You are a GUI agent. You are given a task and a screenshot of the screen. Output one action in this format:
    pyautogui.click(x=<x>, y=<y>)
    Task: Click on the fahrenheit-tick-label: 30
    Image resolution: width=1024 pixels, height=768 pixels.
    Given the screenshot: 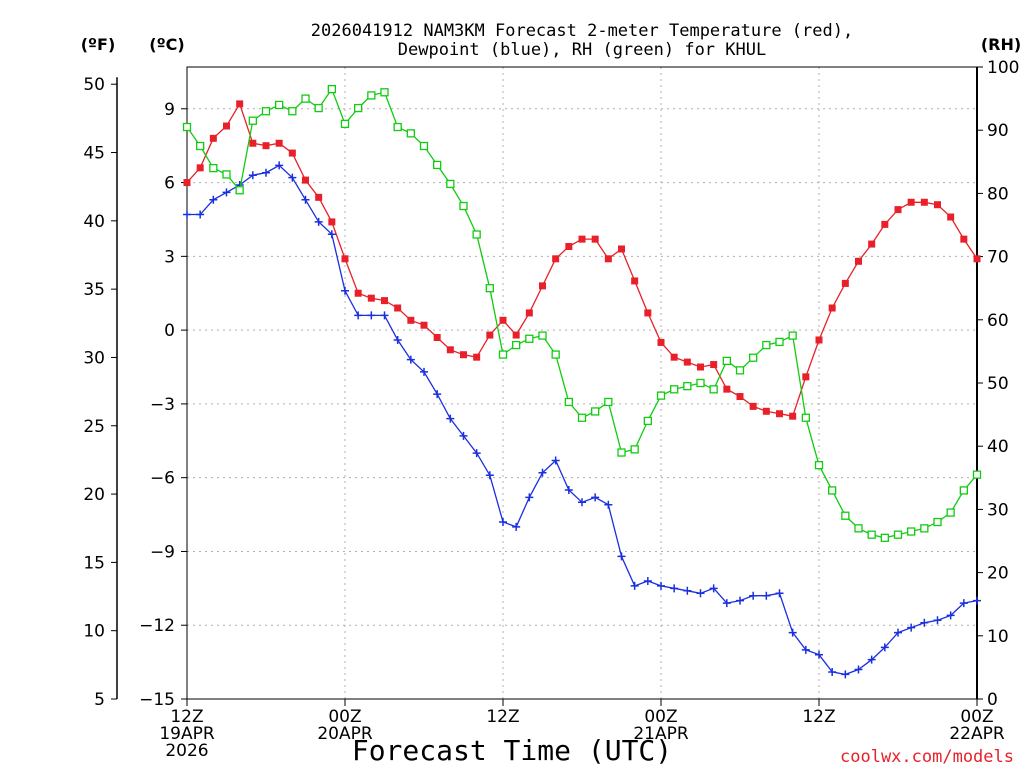 What is the action you would take?
    pyautogui.click(x=94, y=358)
    